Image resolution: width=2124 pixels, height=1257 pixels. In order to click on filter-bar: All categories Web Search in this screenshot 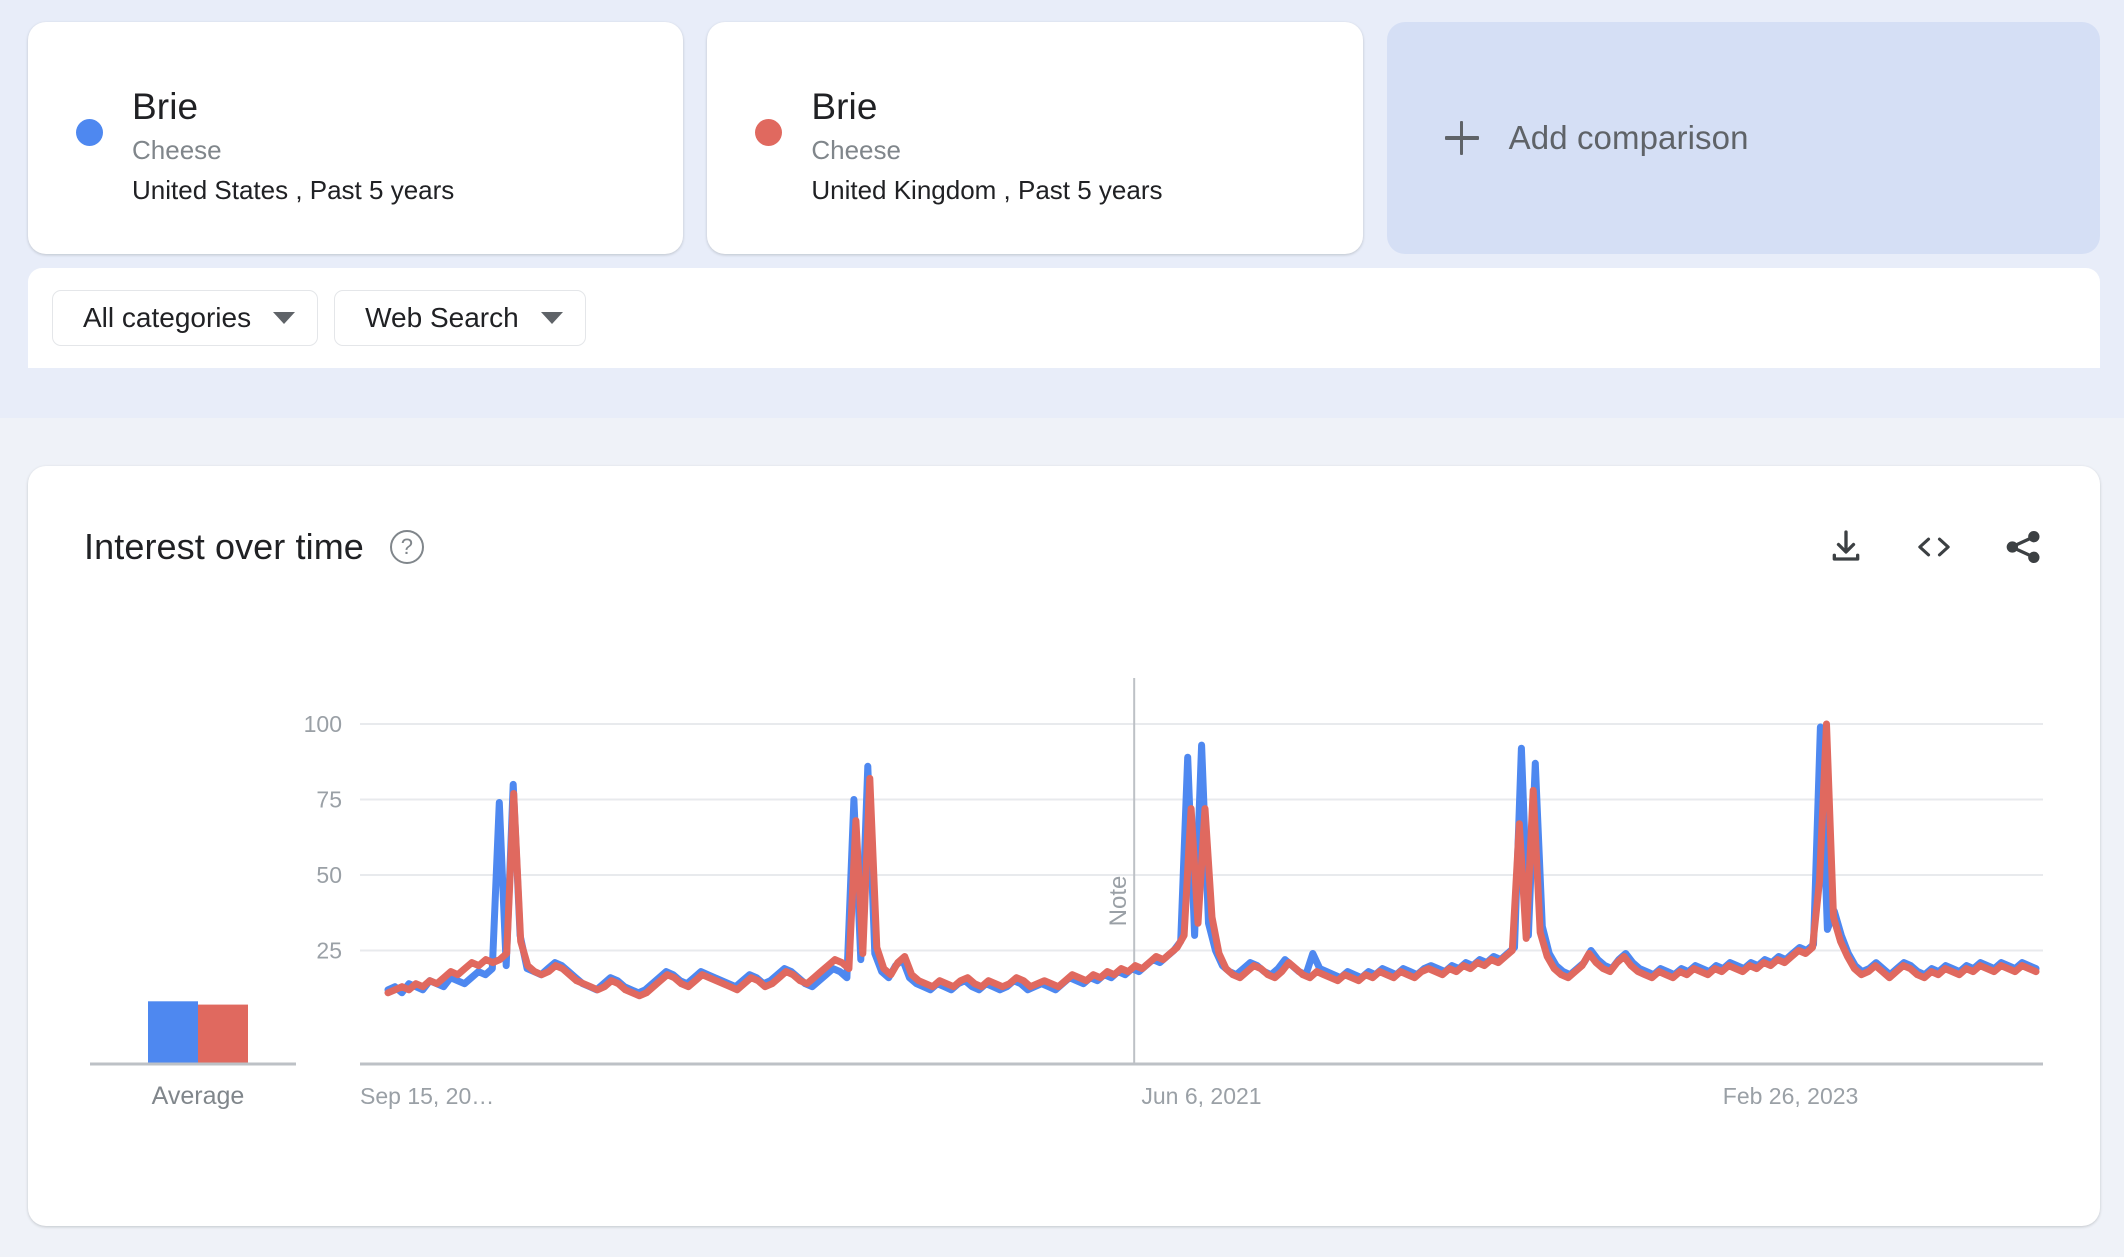, I will do `click(1064, 318)`.